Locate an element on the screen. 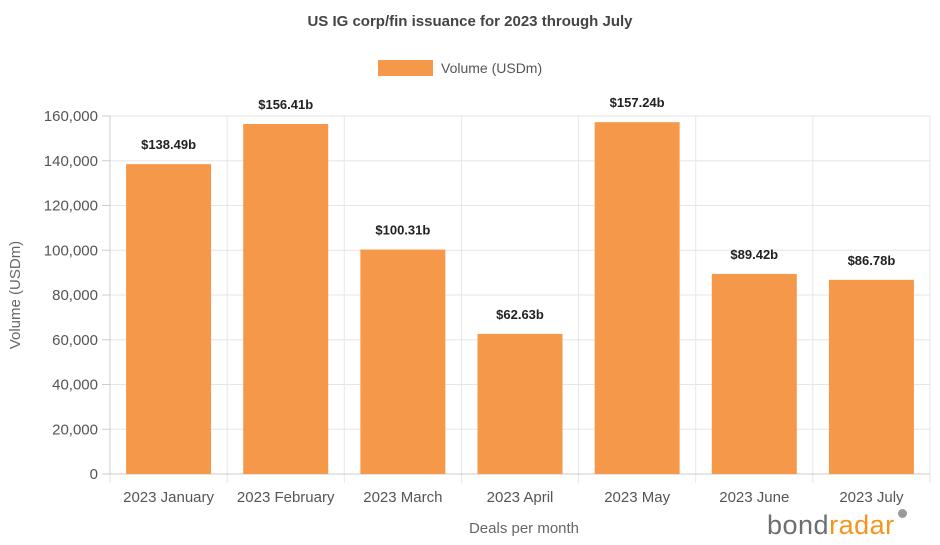 This screenshot has width=940, height=545. y-tick-label: 0 is located at coordinates (94, 474).